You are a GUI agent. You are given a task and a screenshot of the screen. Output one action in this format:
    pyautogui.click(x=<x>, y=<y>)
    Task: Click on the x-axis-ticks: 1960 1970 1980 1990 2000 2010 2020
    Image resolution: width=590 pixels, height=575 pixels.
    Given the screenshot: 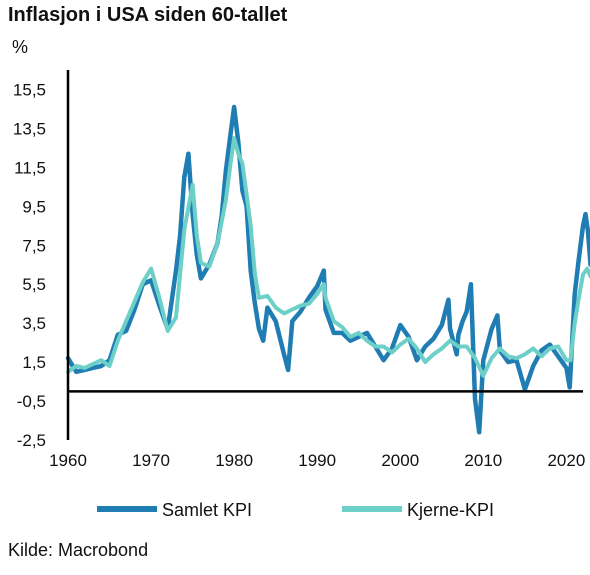 What is the action you would take?
    pyautogui.click(x=317, y=460)
    